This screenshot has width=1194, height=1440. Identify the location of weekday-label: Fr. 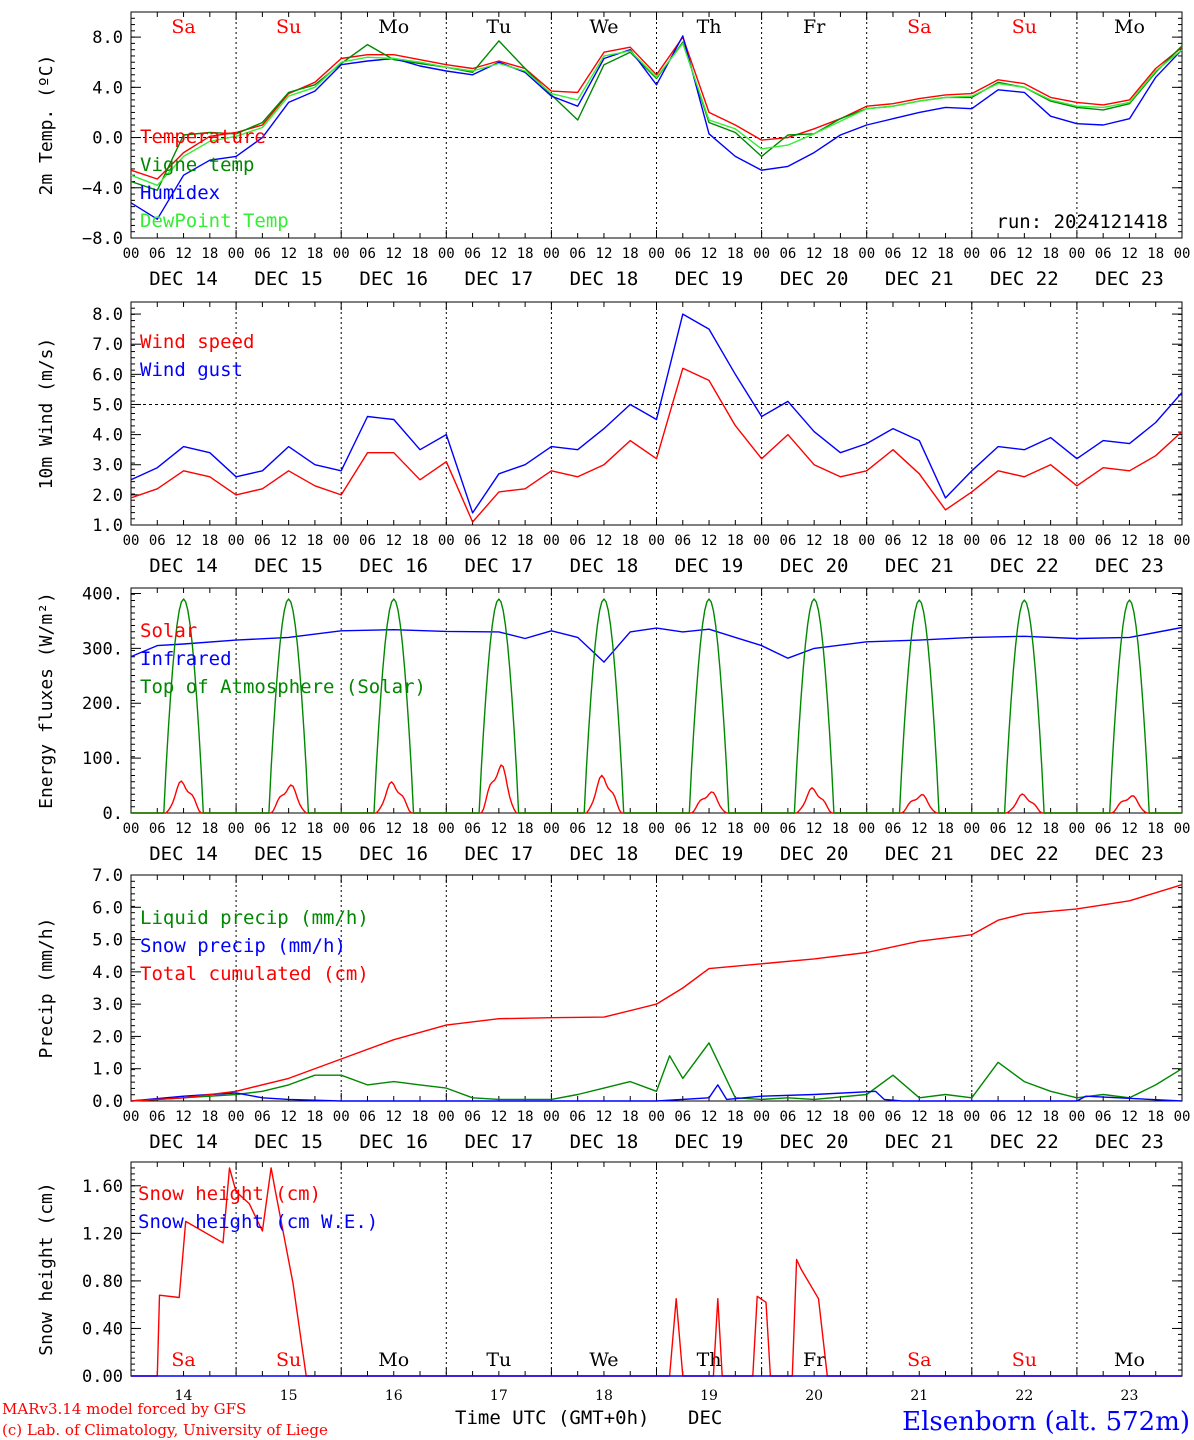
(814, 27).